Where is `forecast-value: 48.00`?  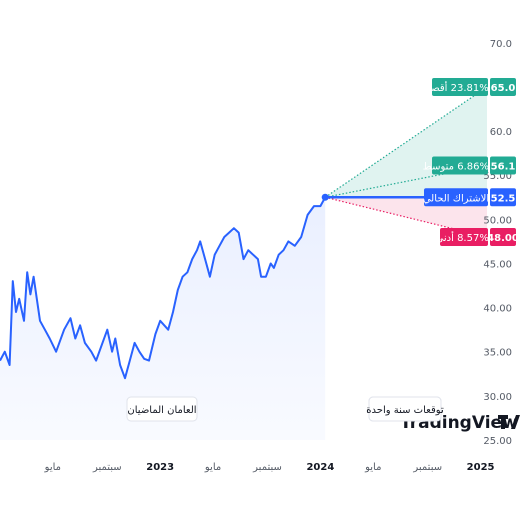 forecast-value: 48.00 is located at coordinates (503, 238).